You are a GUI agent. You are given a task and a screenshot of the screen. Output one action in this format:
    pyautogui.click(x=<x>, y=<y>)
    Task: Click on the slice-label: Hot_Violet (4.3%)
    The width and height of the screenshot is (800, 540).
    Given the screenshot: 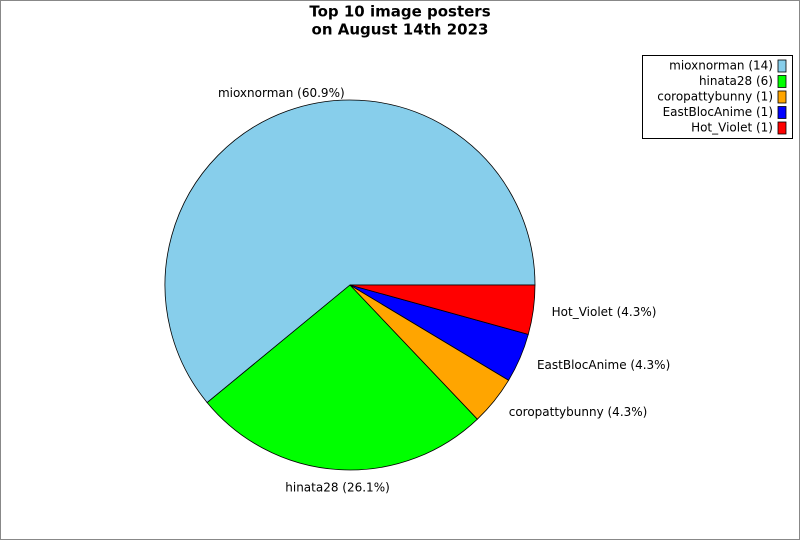 What is the action you would take?
    pyautogui.click(x=604, y=312)
    